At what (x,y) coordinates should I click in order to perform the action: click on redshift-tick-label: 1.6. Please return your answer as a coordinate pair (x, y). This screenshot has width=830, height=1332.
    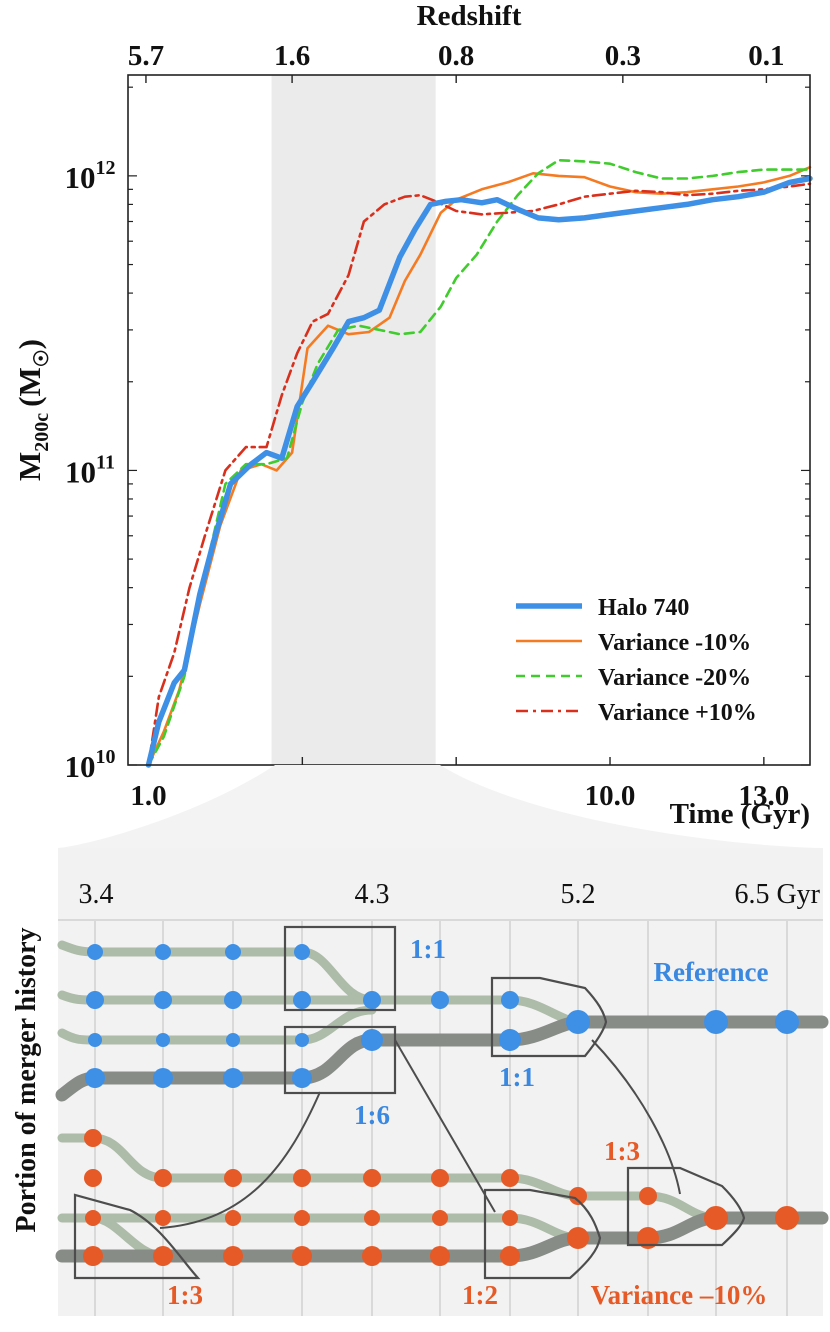
    Looking at the image, I should click on (292, 56).